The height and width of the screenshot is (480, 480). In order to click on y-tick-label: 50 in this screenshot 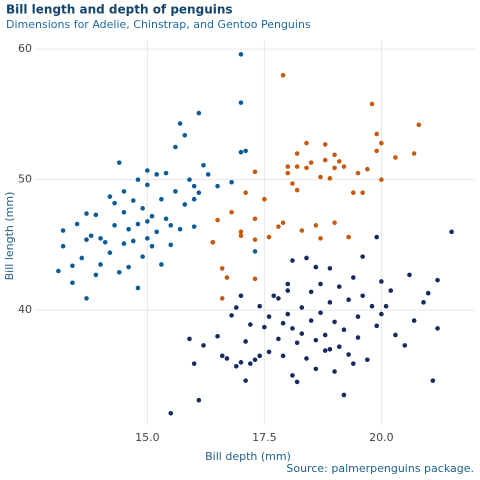, I will do `click(25, 179)`.